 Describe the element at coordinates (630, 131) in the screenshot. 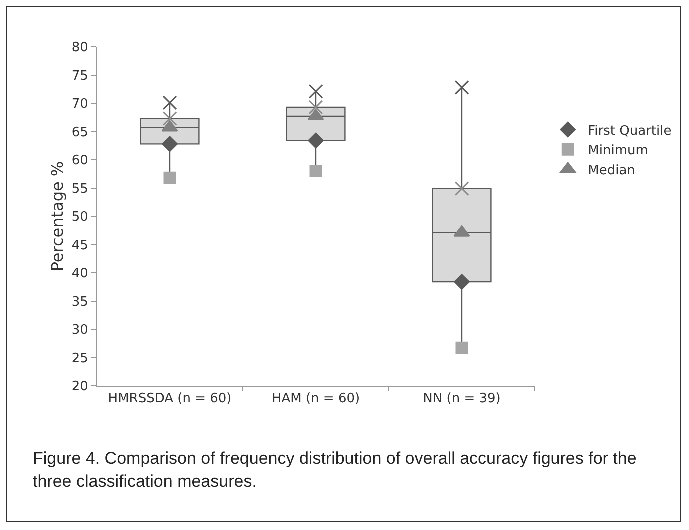

I see `legend-label: First Quartile` at that location.